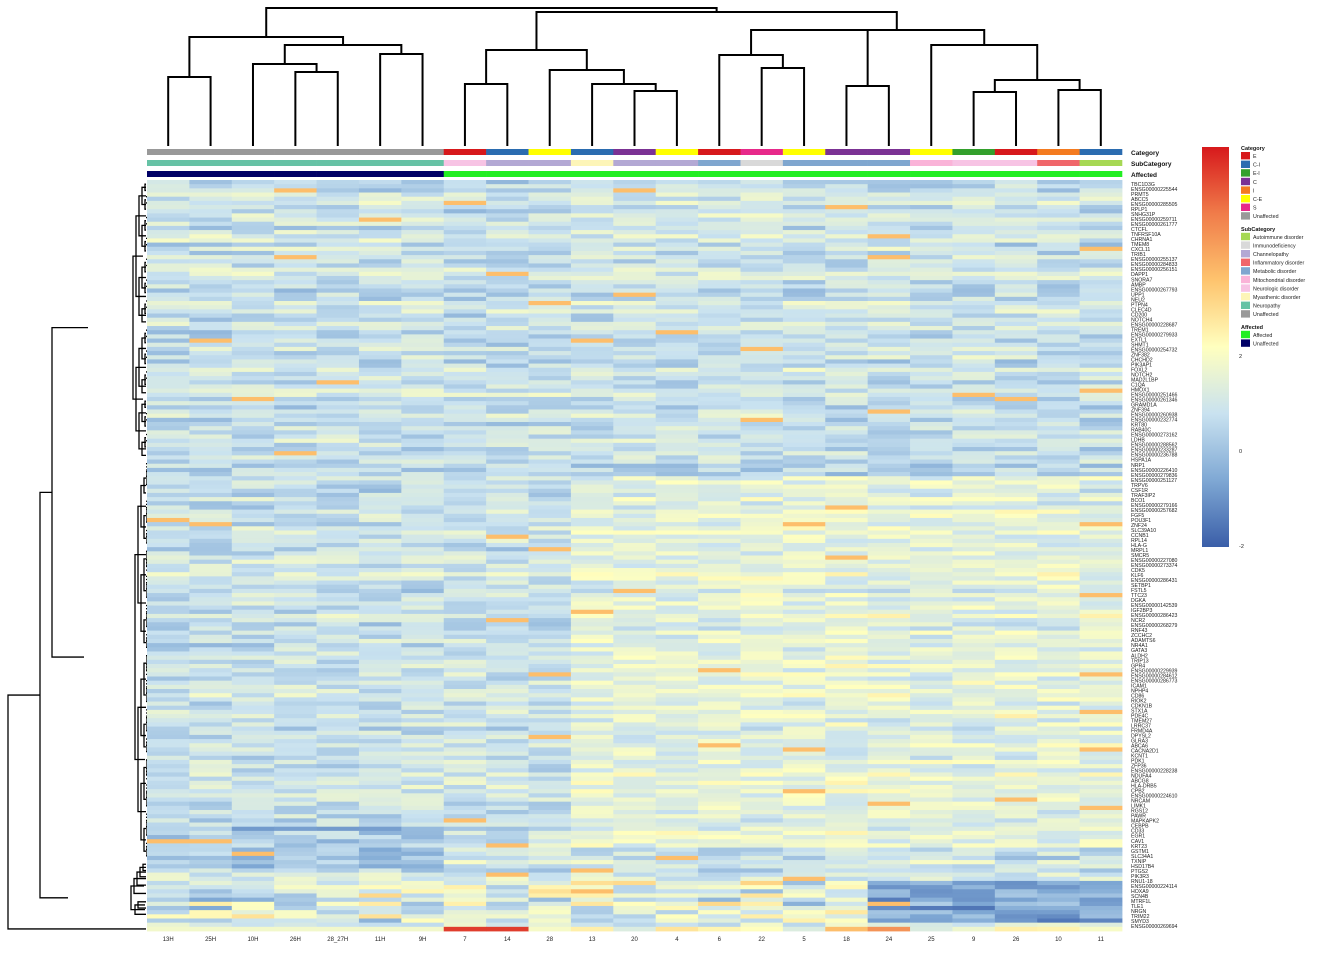 The image size is (1344, 960). What do you see at coordinates (1154, 566) in the screenshot?
I see `row-label: ENSG00000273374` at bounding box center [1154, 566].